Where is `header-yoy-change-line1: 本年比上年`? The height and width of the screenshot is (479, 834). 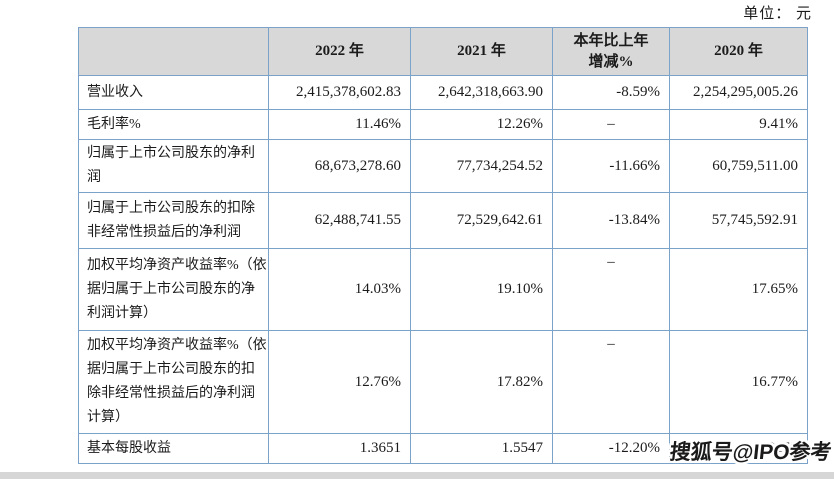
header-yoy-change-line1: 本年比上年 is located at coordinates (611, 40).